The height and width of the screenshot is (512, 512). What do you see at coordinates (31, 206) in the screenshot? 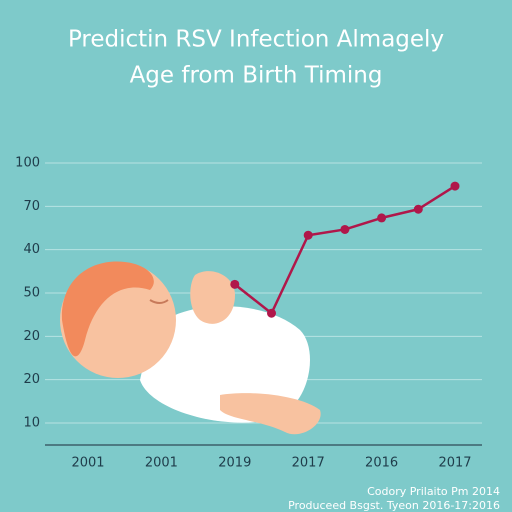
I see `y-tick-label: 70` at bounding box center [31, 206].